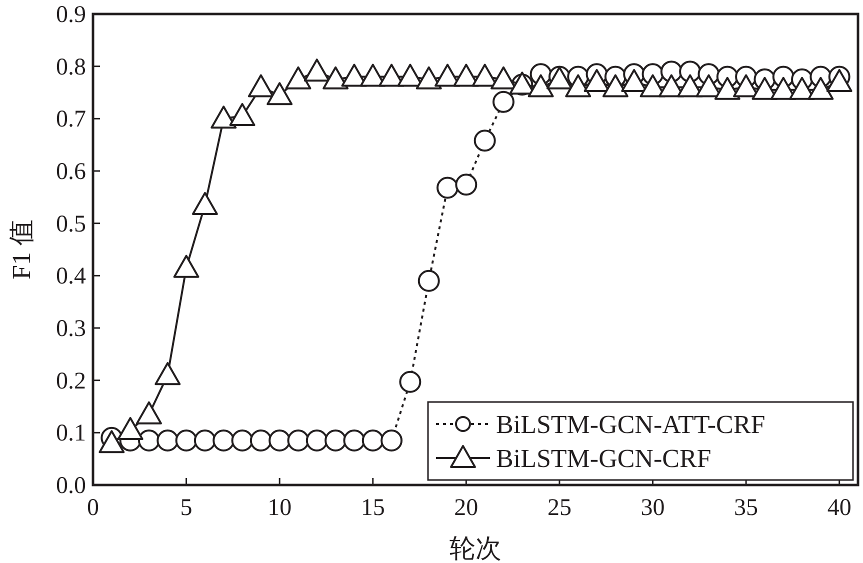 This screenshot has height=563, width=863. What do you see at coordinates (466, 508) in the screenshot?
I see `x-tick-label: 20` at bounding box center [466, 508].